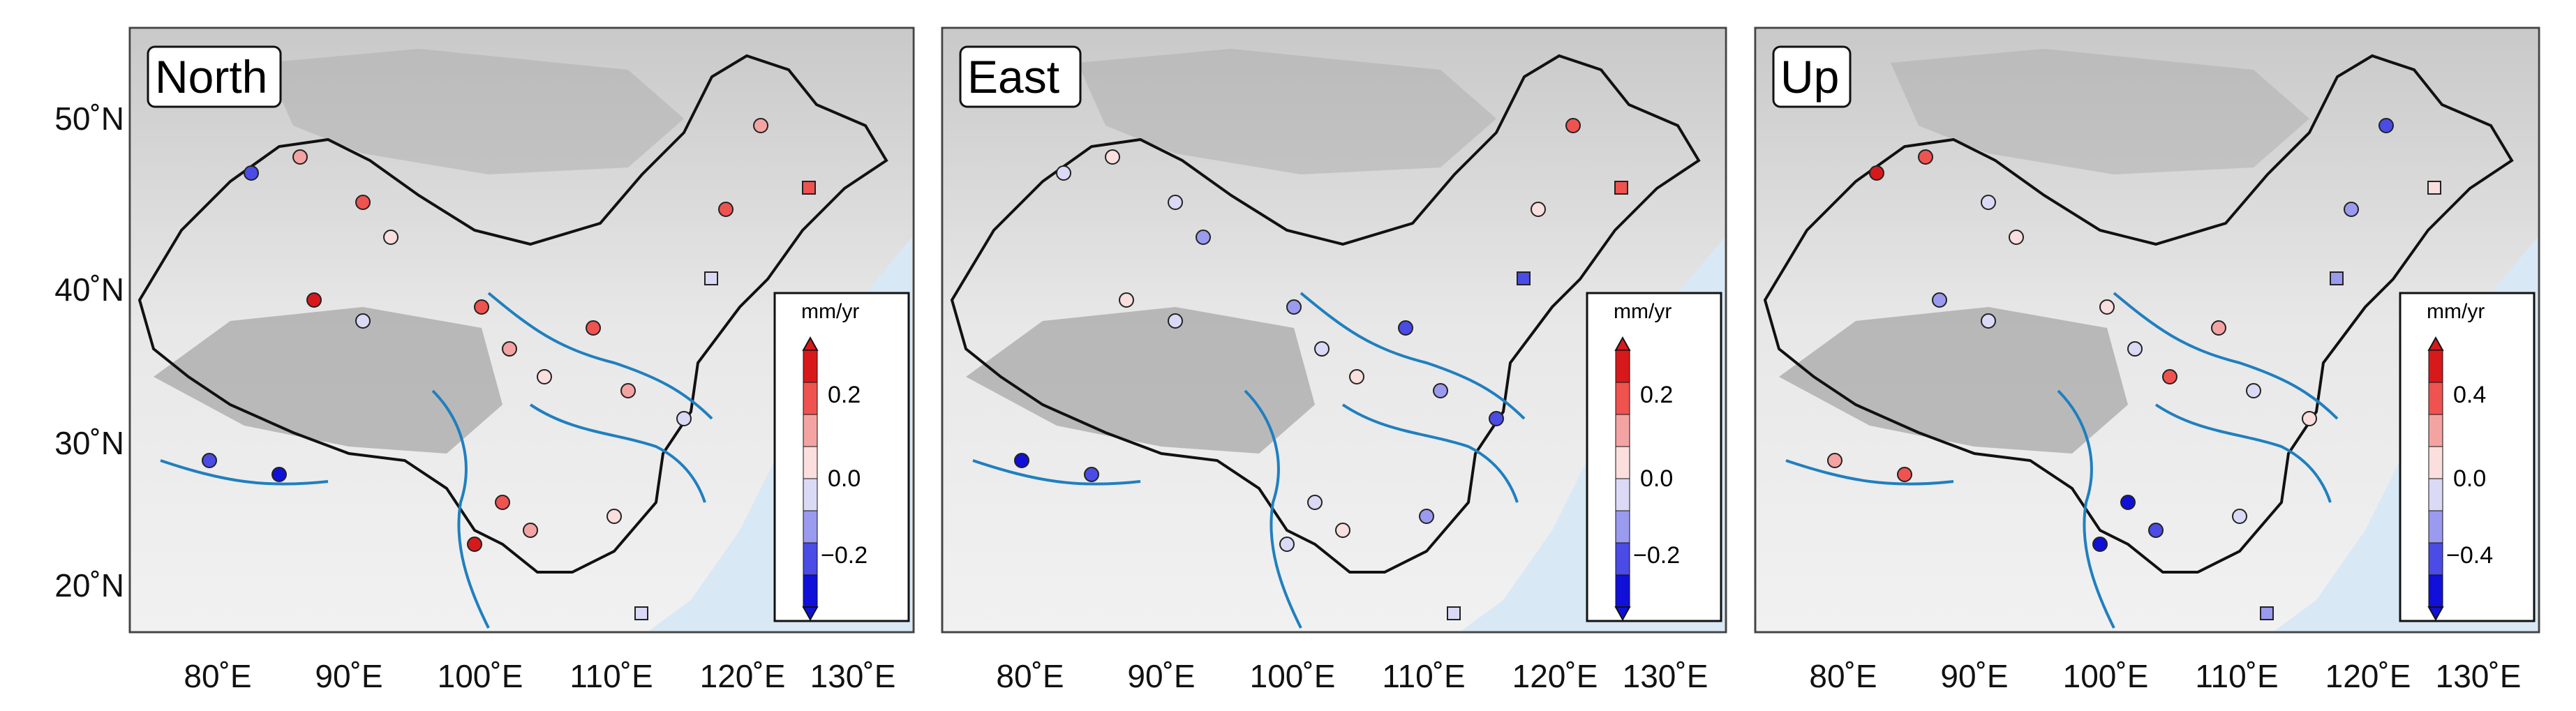  Describe the element at coordinates (2469, 395) in the screenshot. I see `colorbar-tick-label: 0.4` at that location.